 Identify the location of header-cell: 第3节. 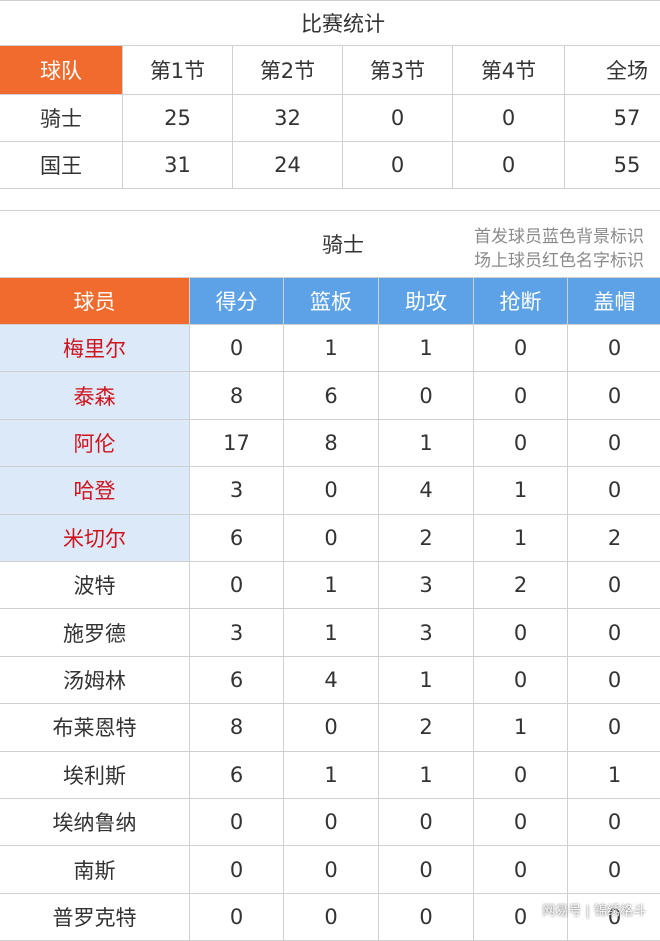
(398, 70).